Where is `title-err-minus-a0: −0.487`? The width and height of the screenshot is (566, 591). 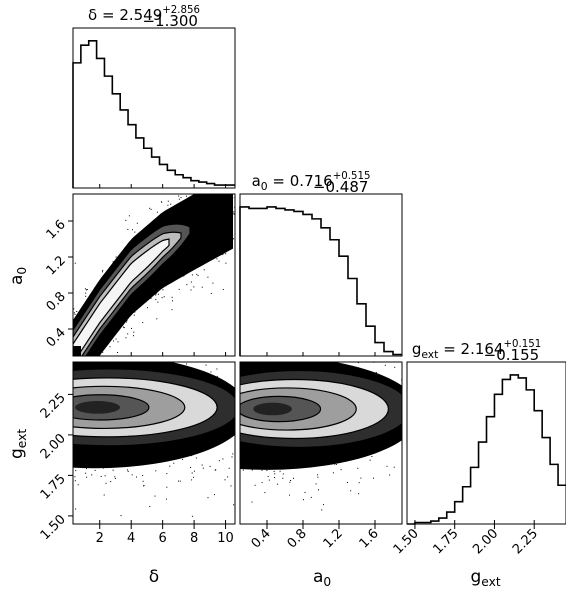 title-err-minus-a0: −0.487 is located at coordinates (341, 187).